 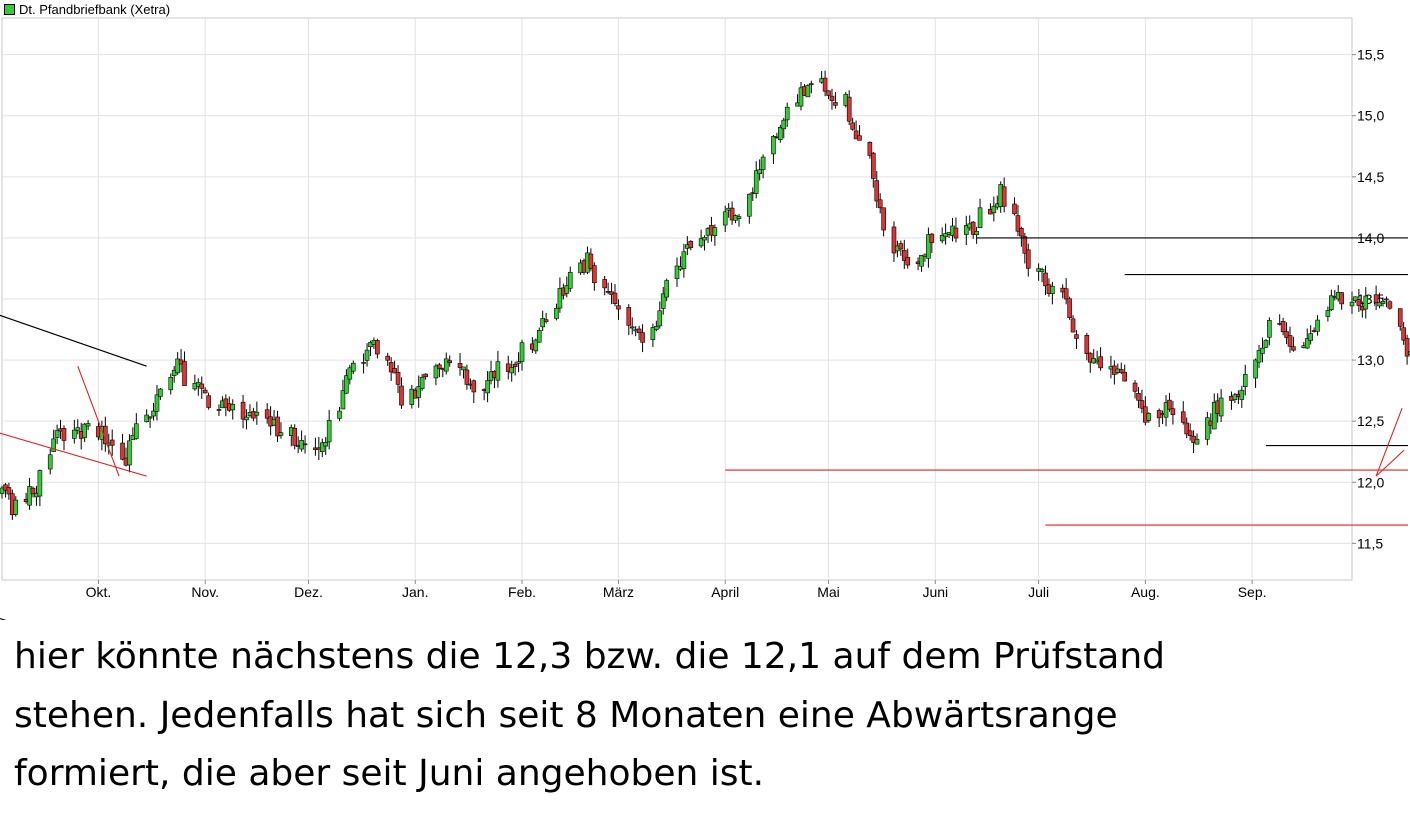 I want to click on x-tick-label: Juli, so click(x=1038, y=592).